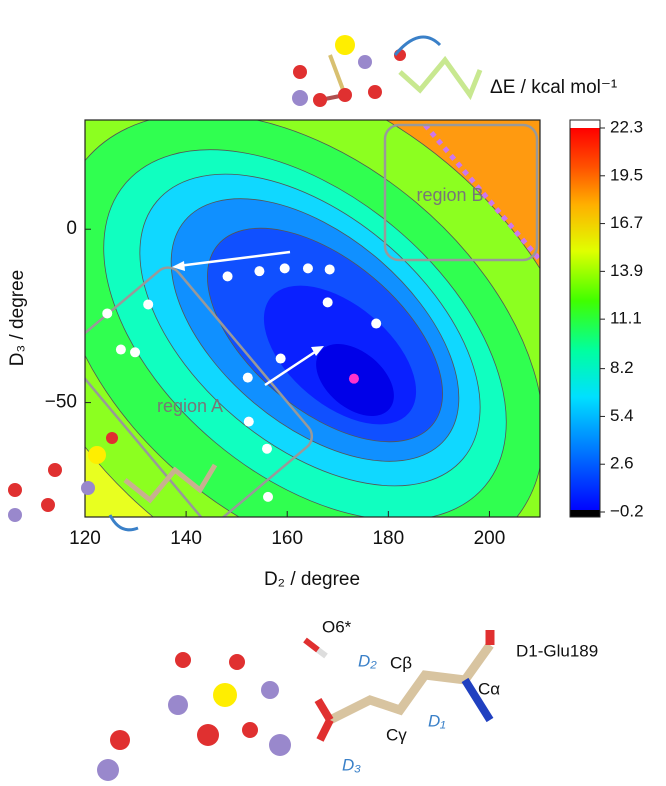 Image resolution: width=666 pixels, height=786 pixels. Describe the element at coordinates (553, 87) in the screenshot. I see `colorbar-label: ΔE / kcal mol⁻¹` at that location.